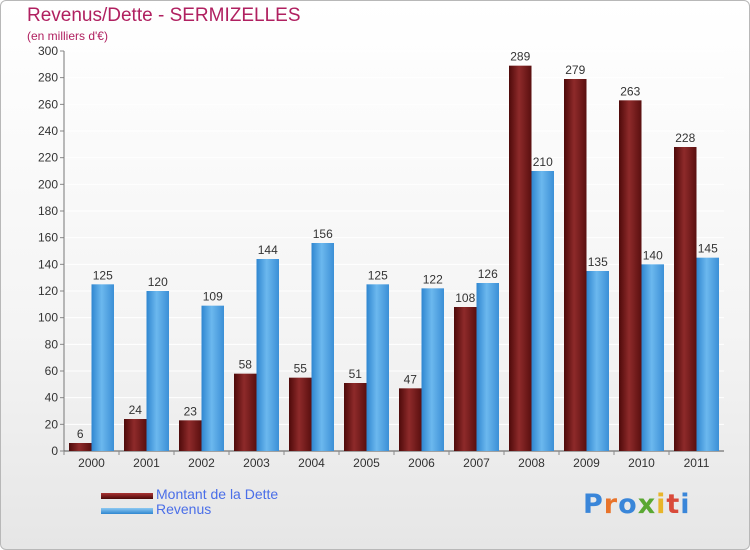 The image size is (750, 550). I want to click on logo-letter: r, so click(611, 504).